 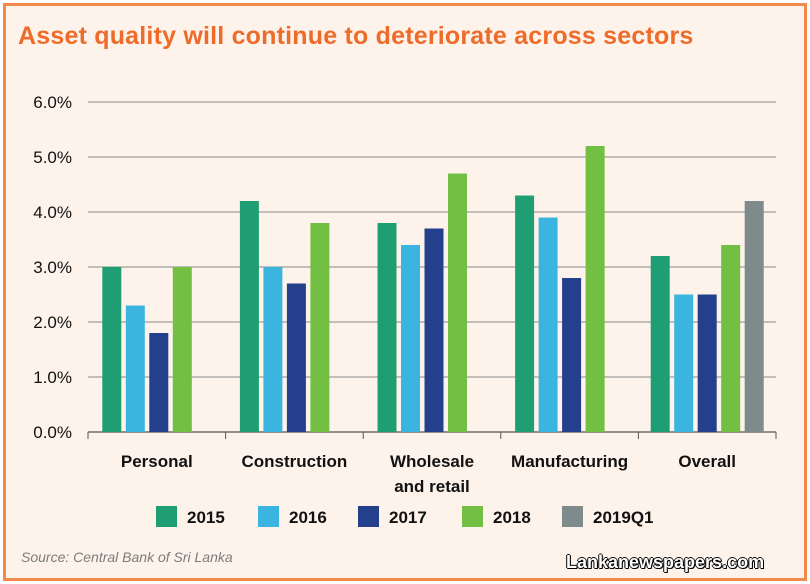 I want to click on legend-label: 2019Q1, so click(x=623, y=517).